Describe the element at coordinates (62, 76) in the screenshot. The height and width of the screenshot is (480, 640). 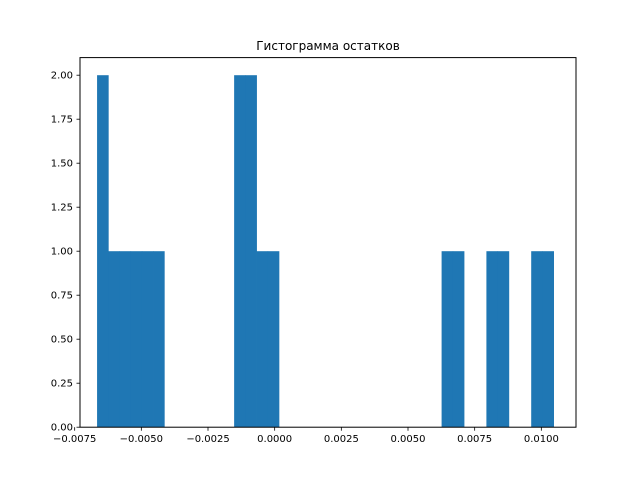
I see `y-tick-label: 2.00` at that location.